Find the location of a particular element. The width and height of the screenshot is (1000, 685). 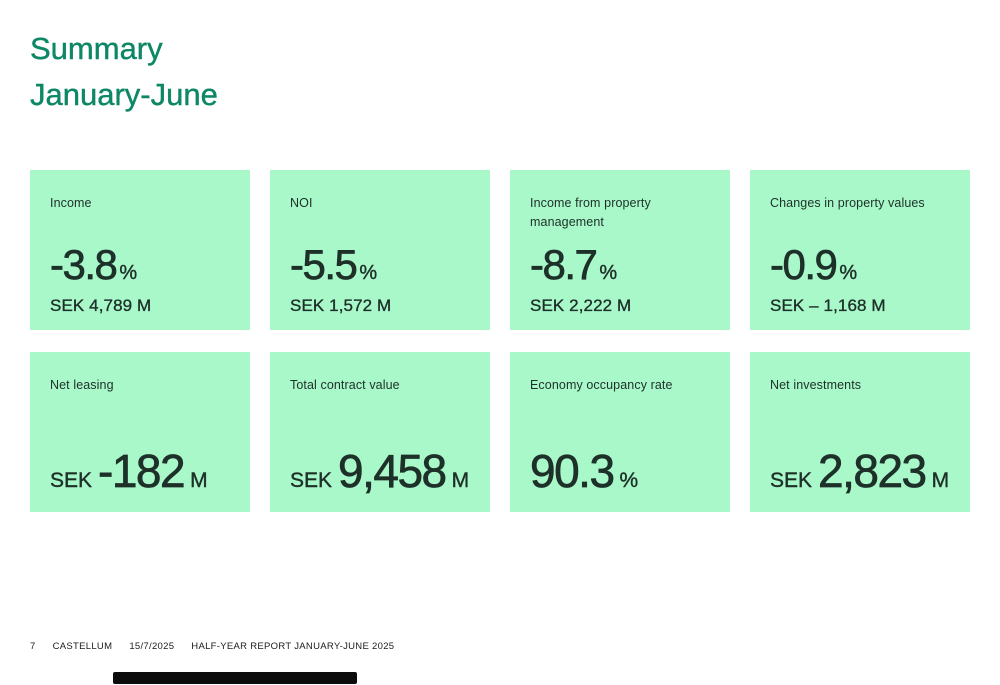

kpi-card-income: Income -3.8% SEK 4,789 M is located at coordinates (140, 250).